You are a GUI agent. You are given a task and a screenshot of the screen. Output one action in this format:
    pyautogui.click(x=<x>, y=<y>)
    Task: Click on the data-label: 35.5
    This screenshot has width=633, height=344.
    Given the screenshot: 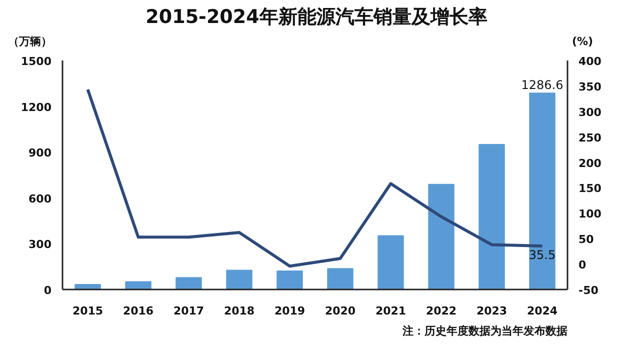 What is the action you would take?
    pyautogui.click(x=542, y=255)
    